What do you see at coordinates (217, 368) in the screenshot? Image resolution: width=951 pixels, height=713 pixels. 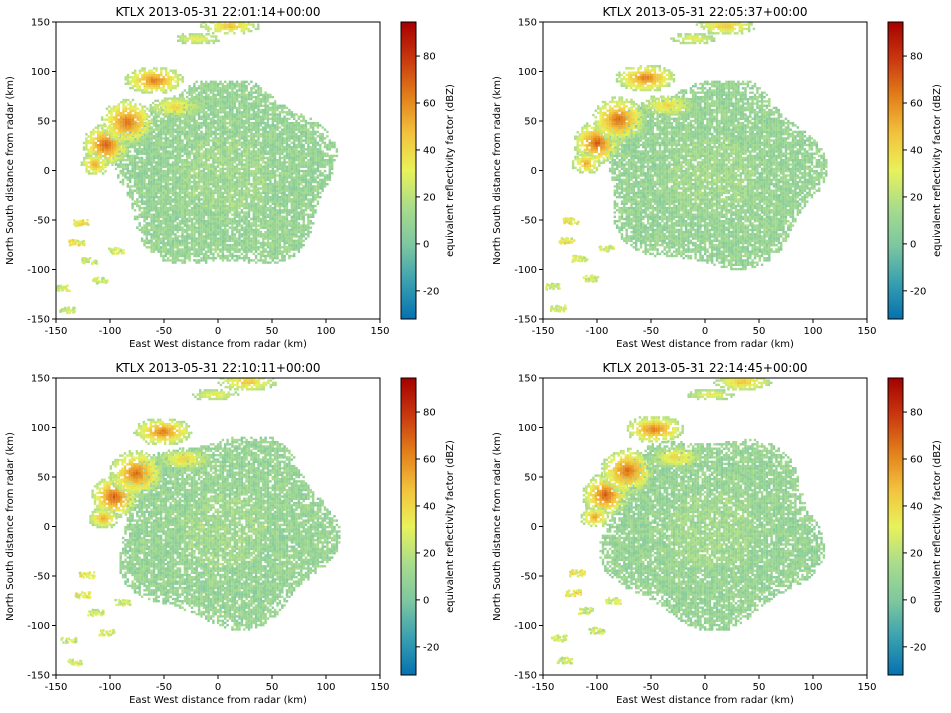 I see `panel-title: KTLX 2013-05-31 22:10:11+00:00` at bounding box center [217, 368].